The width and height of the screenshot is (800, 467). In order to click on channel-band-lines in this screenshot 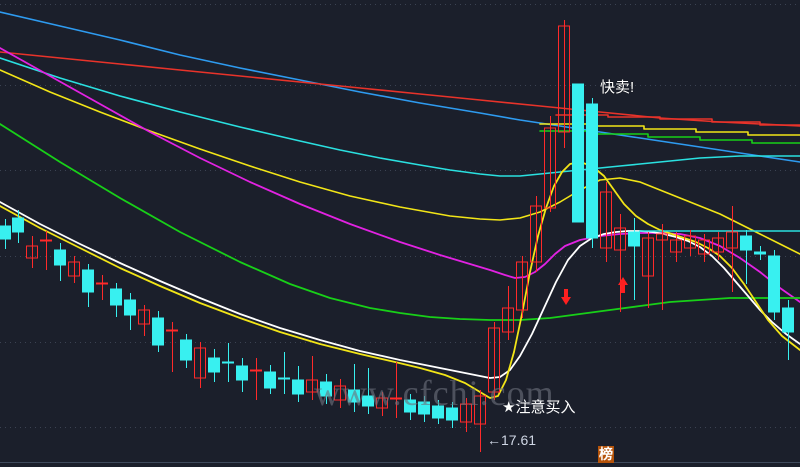, I will do `click(669, 173)`.